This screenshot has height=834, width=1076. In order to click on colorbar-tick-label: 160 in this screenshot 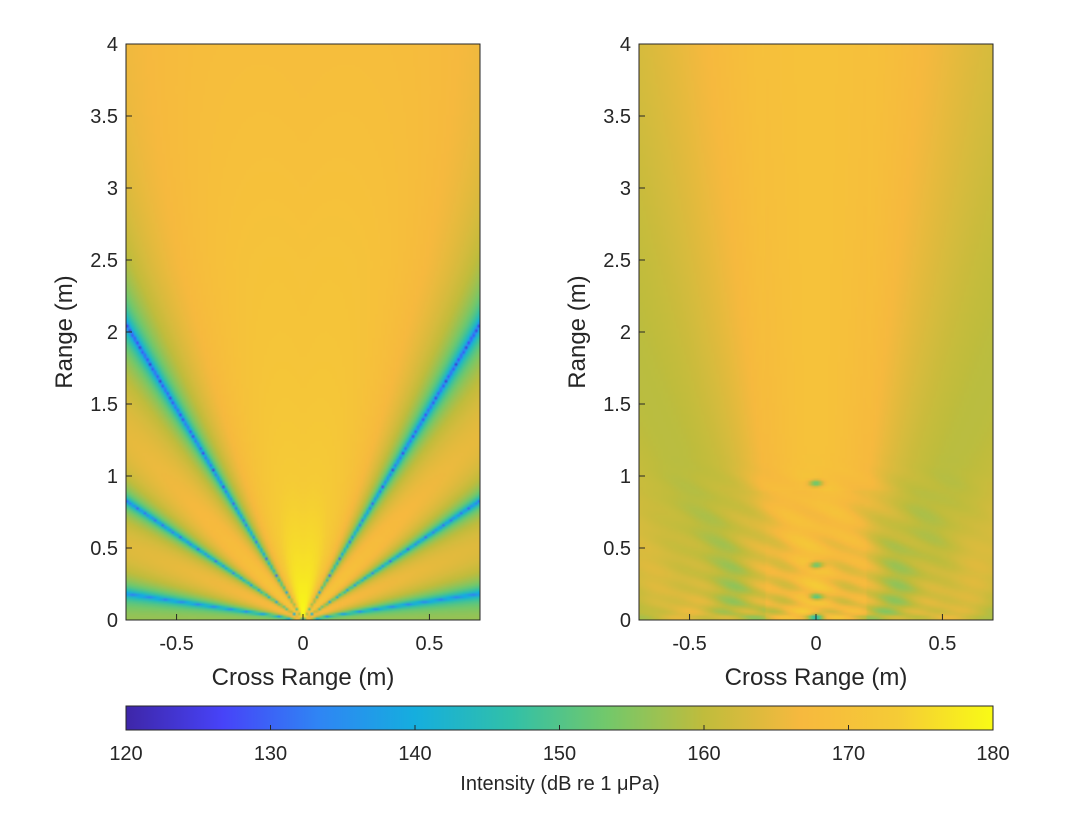, I will do `click(703, 754)`.